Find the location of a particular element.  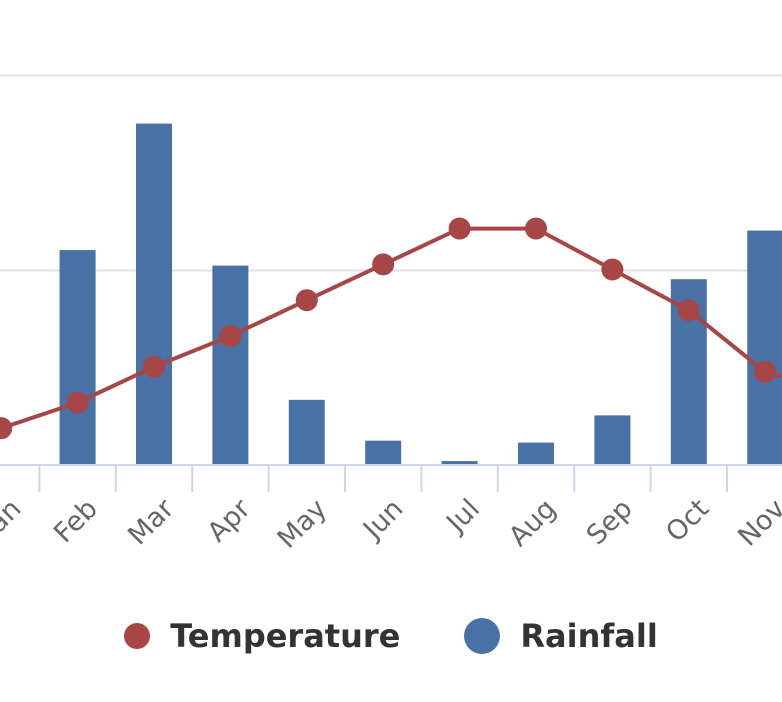

temperature-point-oct is located at coordinates (688, 310).